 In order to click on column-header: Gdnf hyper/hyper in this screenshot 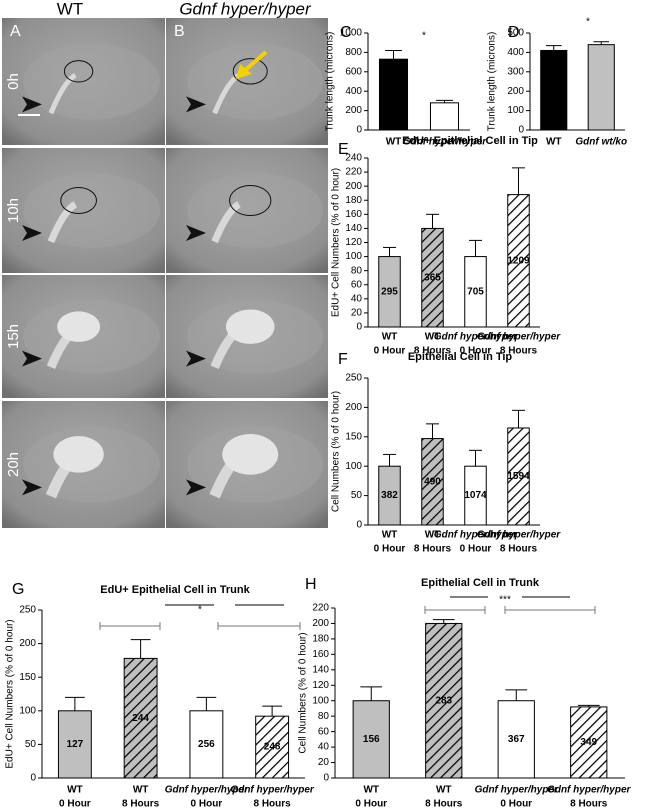, I will do `click(245, 9)`.